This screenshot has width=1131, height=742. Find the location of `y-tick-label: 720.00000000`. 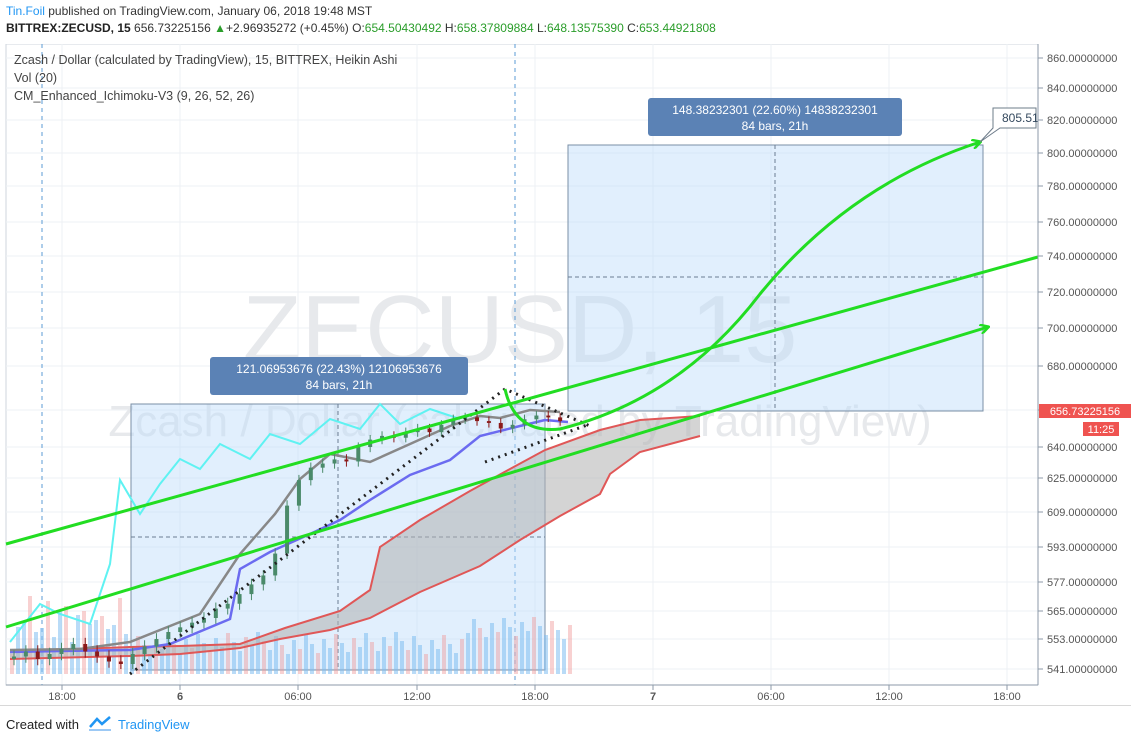

y-tick-label: 720.00000000 is located at coordinates (1082, 293).